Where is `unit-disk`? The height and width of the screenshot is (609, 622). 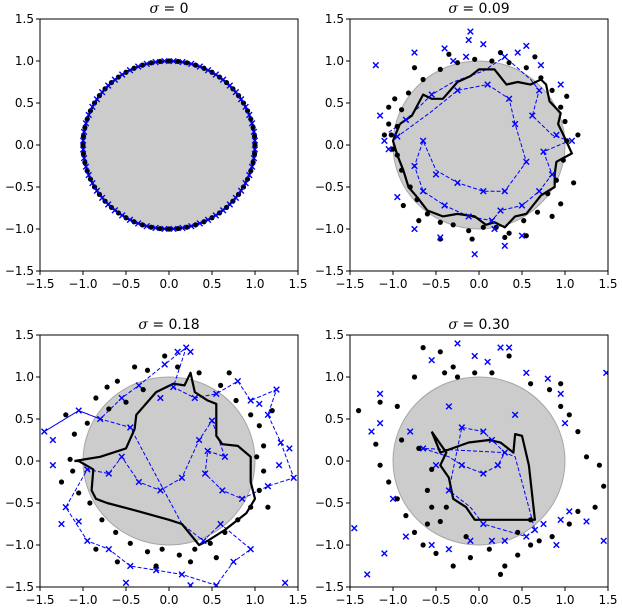 unit-disk is located at coordinates (169, 461).